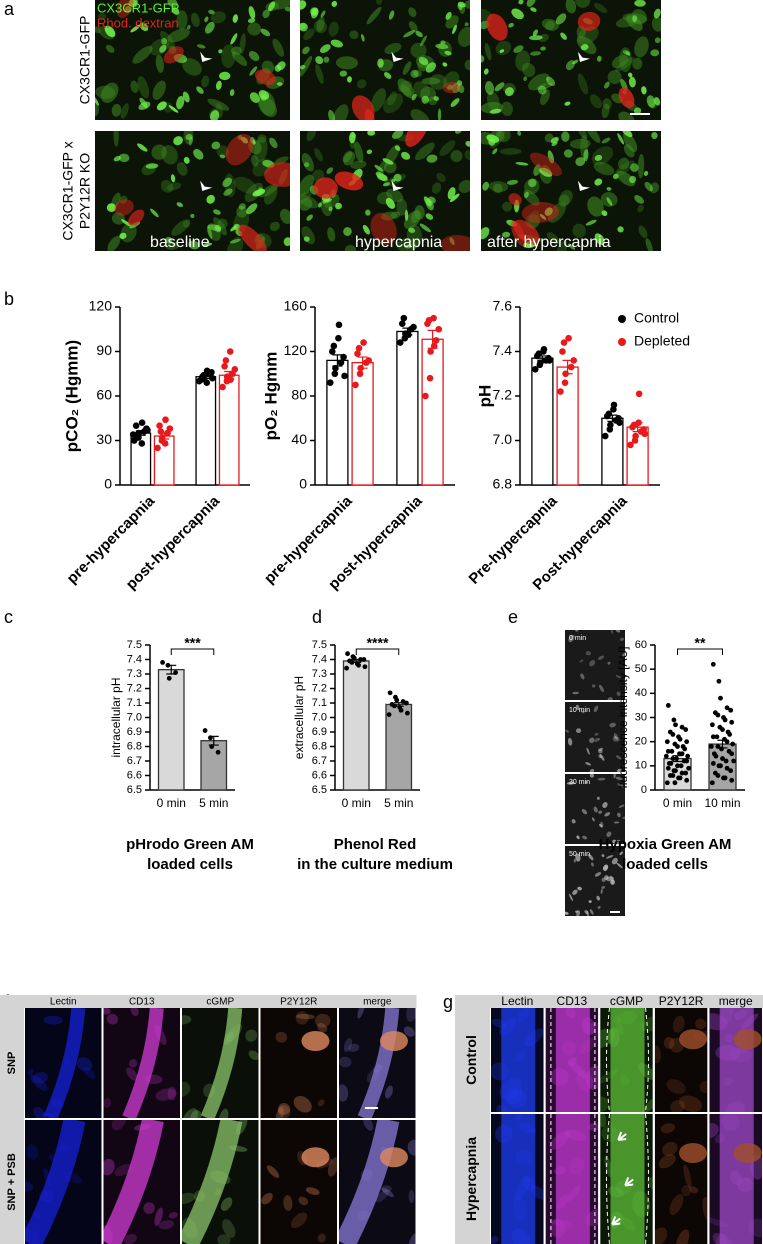  I want to click on legend-label: Depleted, so click(662, 341).